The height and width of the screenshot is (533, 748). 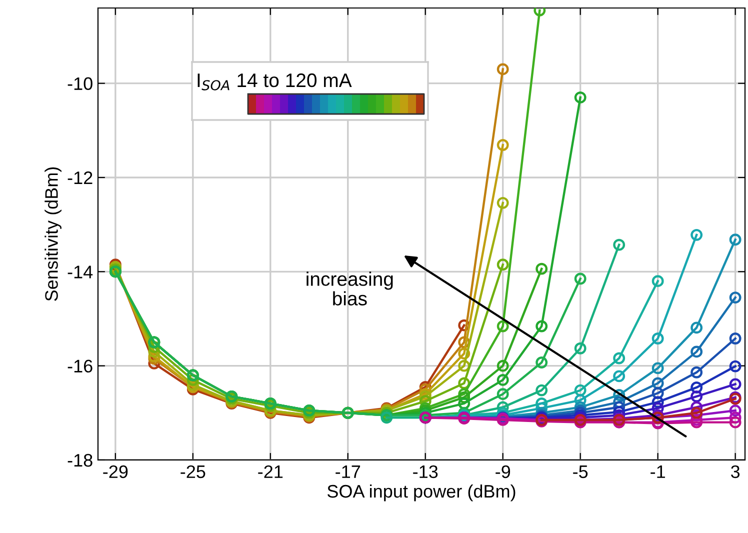 What do you see at coordinates (348, 472) in the screenshot?
I see `x-tick-label: -17` at bounding box center [348, 472].